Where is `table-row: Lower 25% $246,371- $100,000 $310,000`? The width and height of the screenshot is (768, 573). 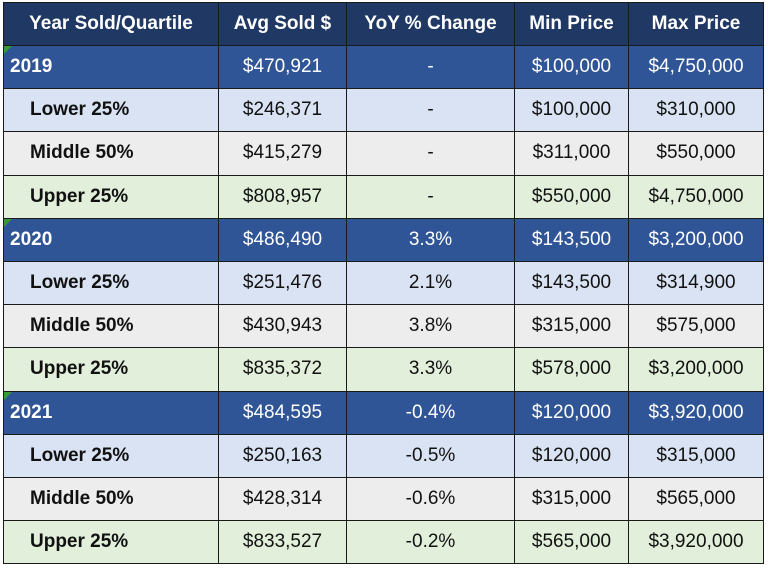 table-row: Lower 25% $246,371- $100,000 $310,000 is located at coordinates (383, 110).